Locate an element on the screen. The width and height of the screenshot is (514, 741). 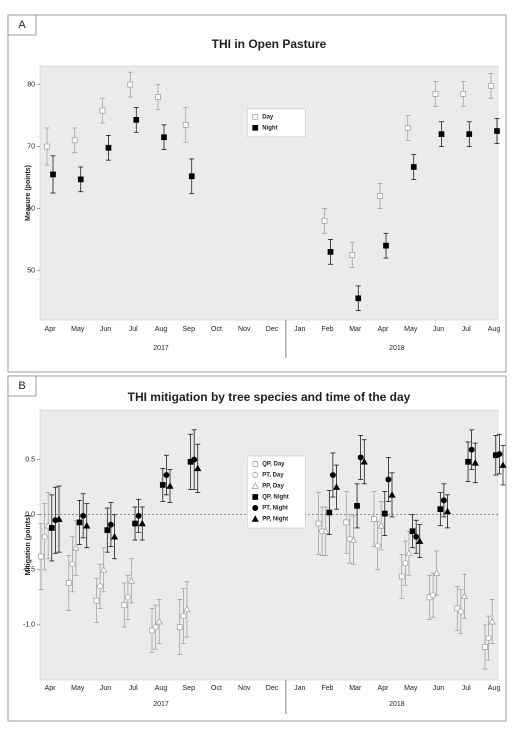
x-group-label: 2018 is located at coordinates (397, 704).